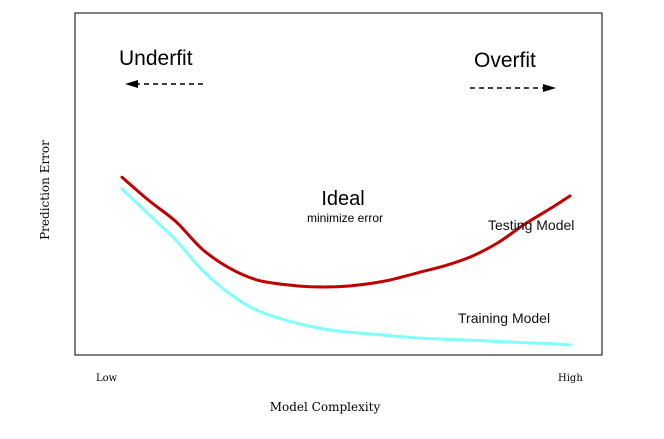  What do you see at coordinates (505, 60) in the screenshot?
I see `overfit-label: Overfit` at bounding box center [505, 60].